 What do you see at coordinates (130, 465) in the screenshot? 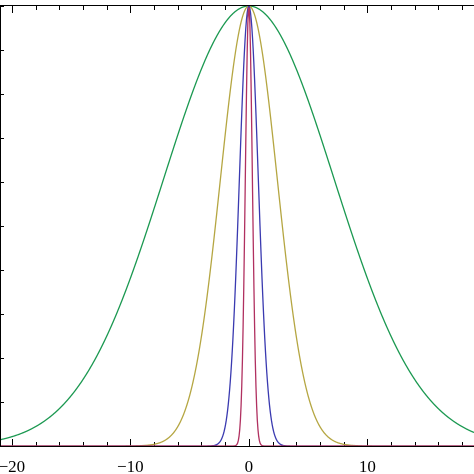
I see `x-tick-label: −10` at bounding box center [130, 465].